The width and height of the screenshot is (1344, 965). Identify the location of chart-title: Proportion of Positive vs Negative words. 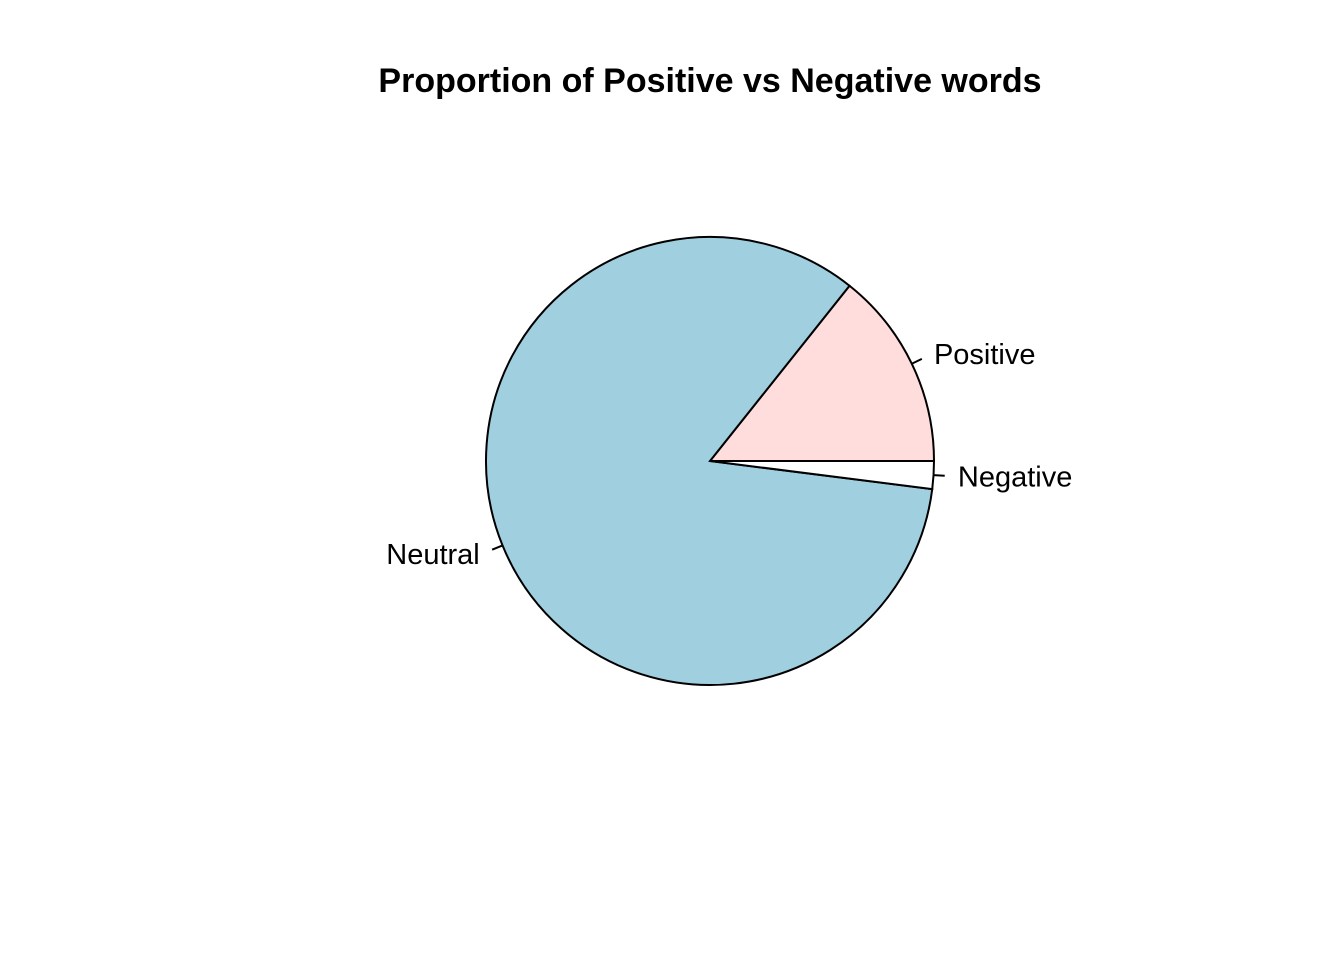
(709, 81).